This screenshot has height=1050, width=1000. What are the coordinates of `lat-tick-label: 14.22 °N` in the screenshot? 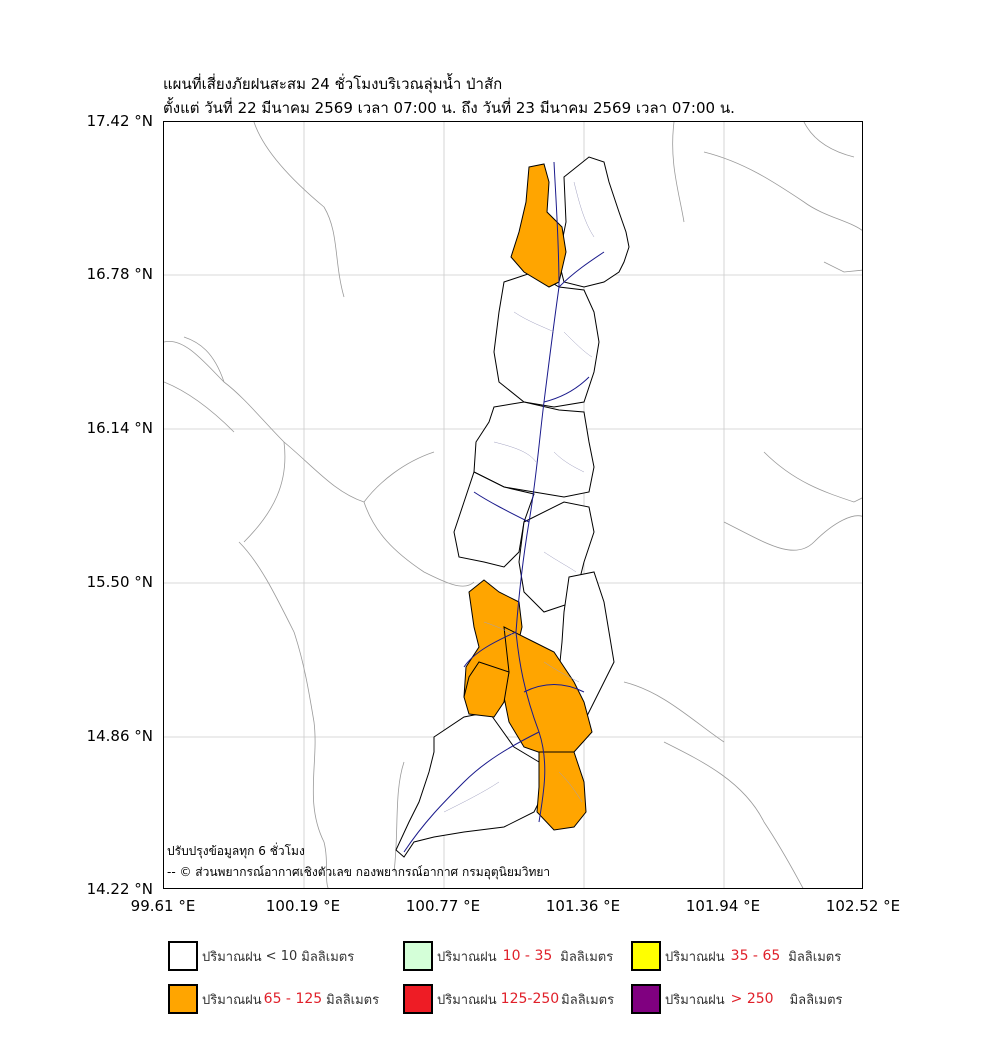 It's located at (119, 889).